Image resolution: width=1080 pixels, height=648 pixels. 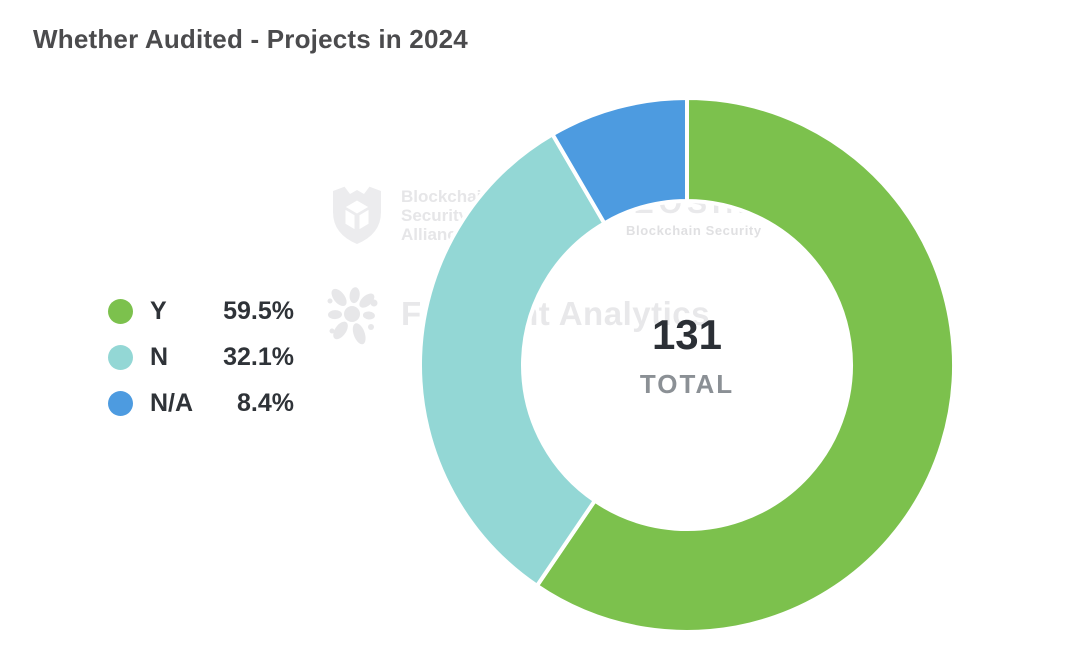 I want to click on legend-item-n: N 32.1%, so click(x=201, y=357).